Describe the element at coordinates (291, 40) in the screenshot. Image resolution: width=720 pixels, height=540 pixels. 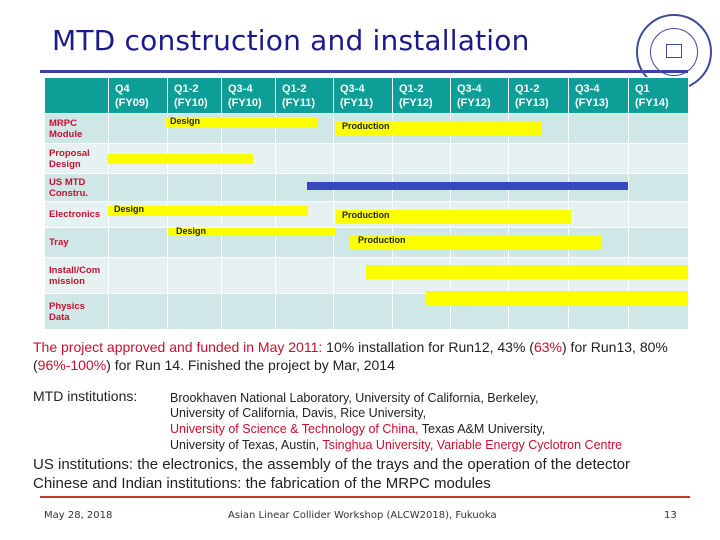
I see `slide-title: MTD construction and installation` at that location.